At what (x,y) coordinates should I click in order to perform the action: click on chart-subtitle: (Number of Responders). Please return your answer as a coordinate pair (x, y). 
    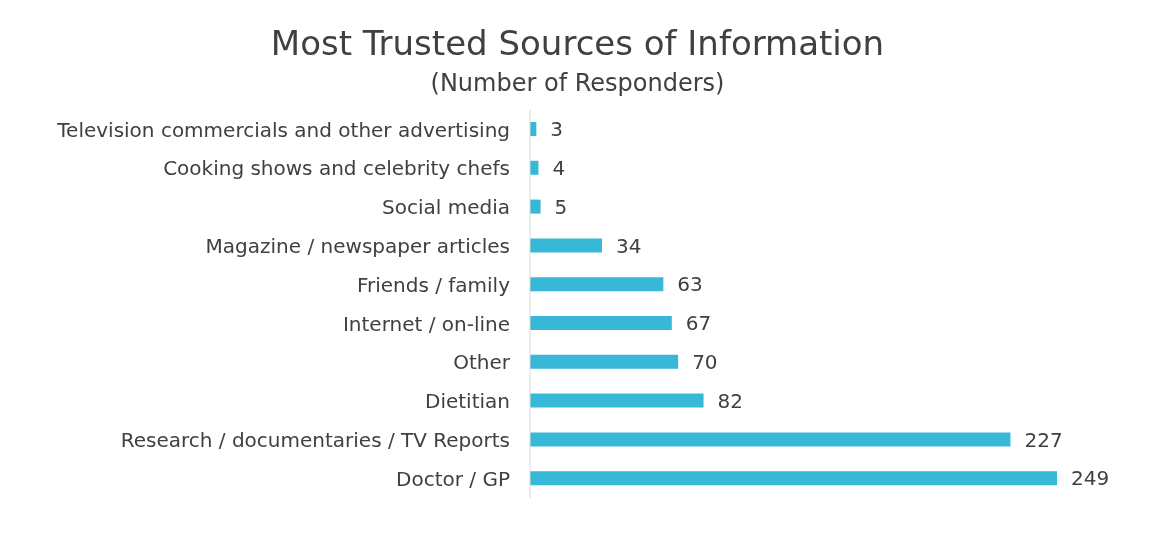
    Looking at the image, I should click on (577, 83).